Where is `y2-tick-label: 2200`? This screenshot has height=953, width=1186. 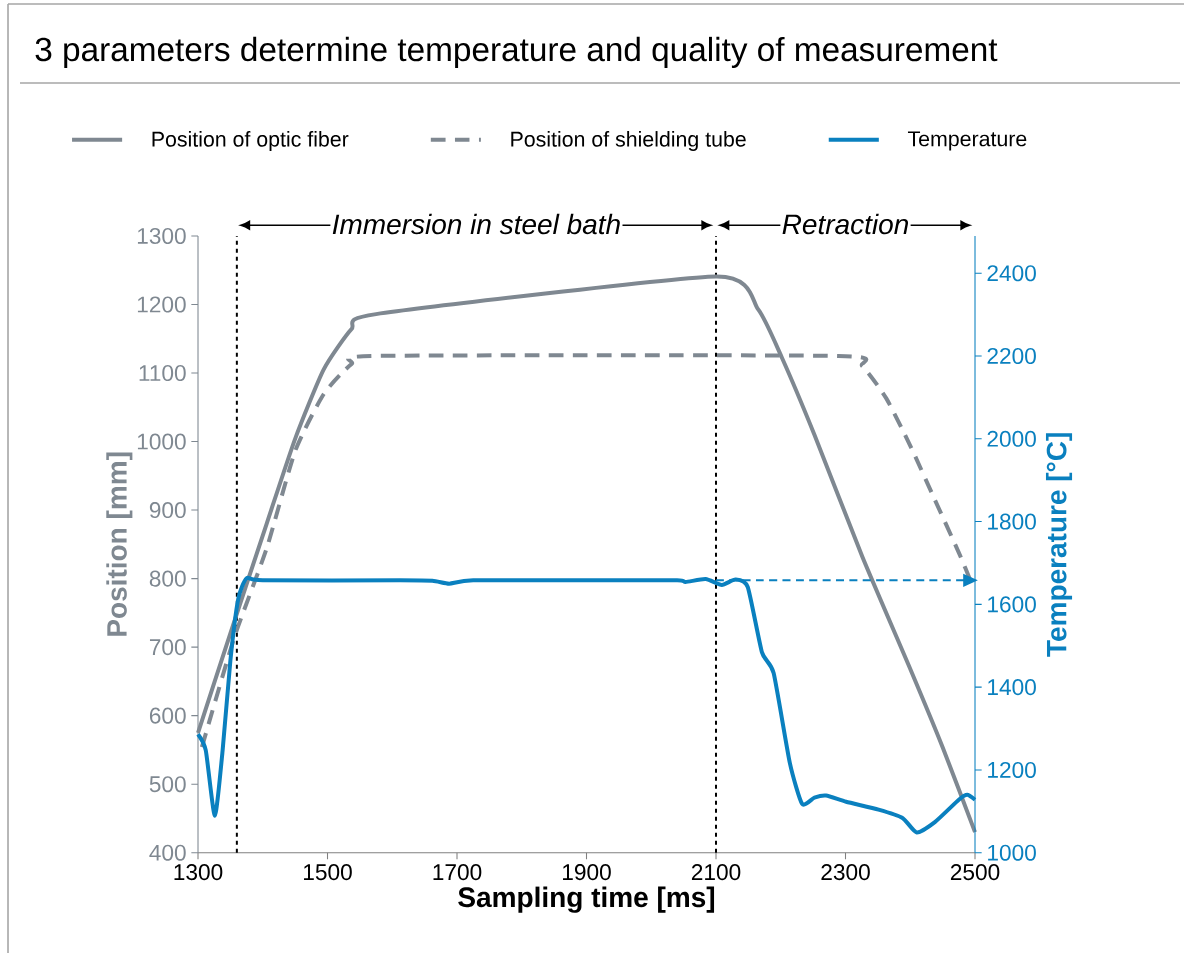
y2-tick-label: 2200 is located at coordinates (1011, 356).